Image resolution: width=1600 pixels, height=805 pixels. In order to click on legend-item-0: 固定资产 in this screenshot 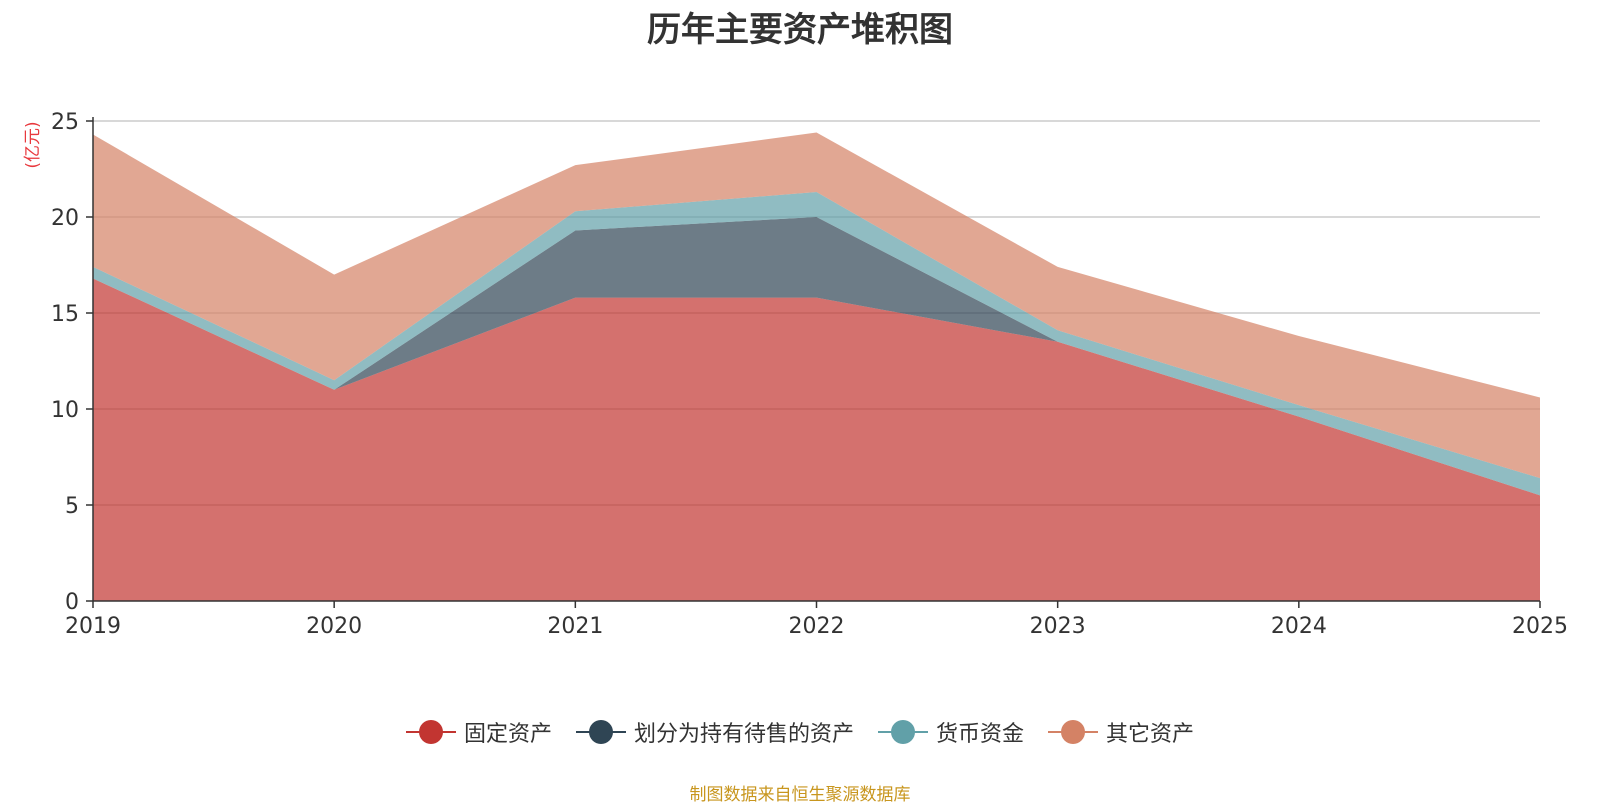, I will do `click(478, 732)`.